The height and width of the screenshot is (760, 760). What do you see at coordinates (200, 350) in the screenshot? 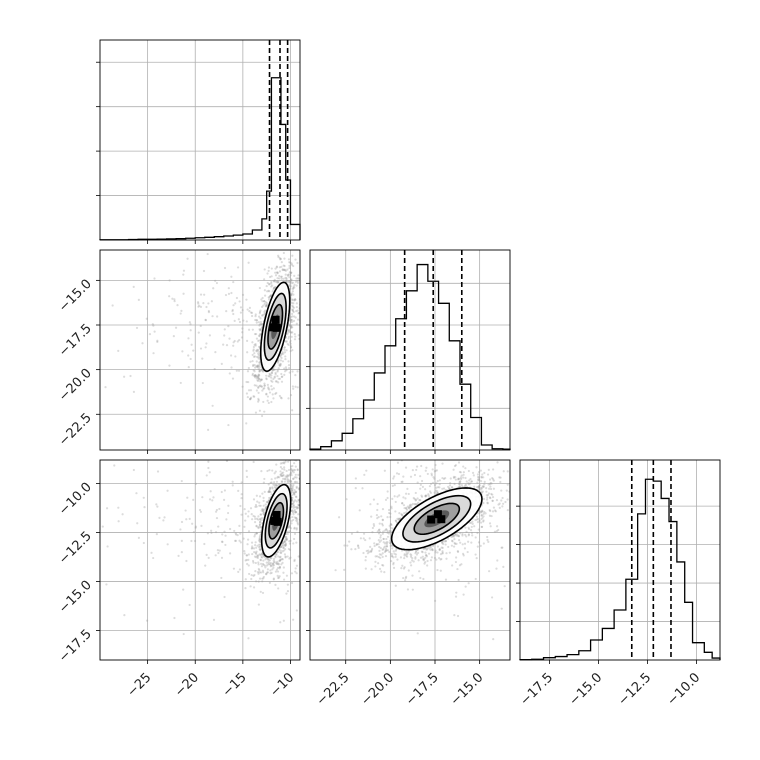
I see `joint-panel-0-1-border` at bounding box center [200, 350].